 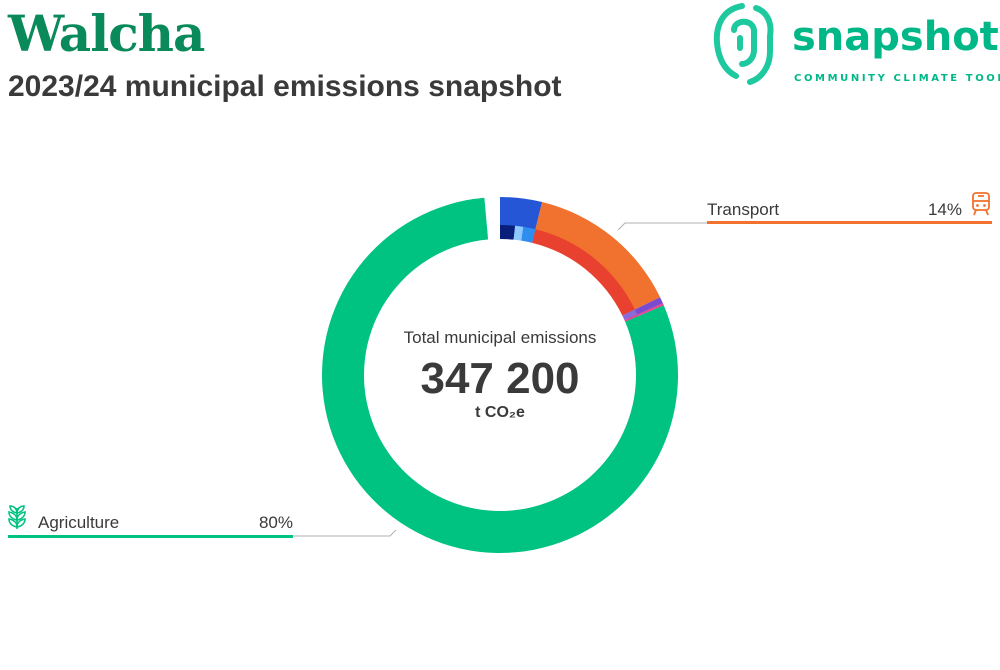 I want to click on donut-center-total: 347 200, so click(x=500, y=378).